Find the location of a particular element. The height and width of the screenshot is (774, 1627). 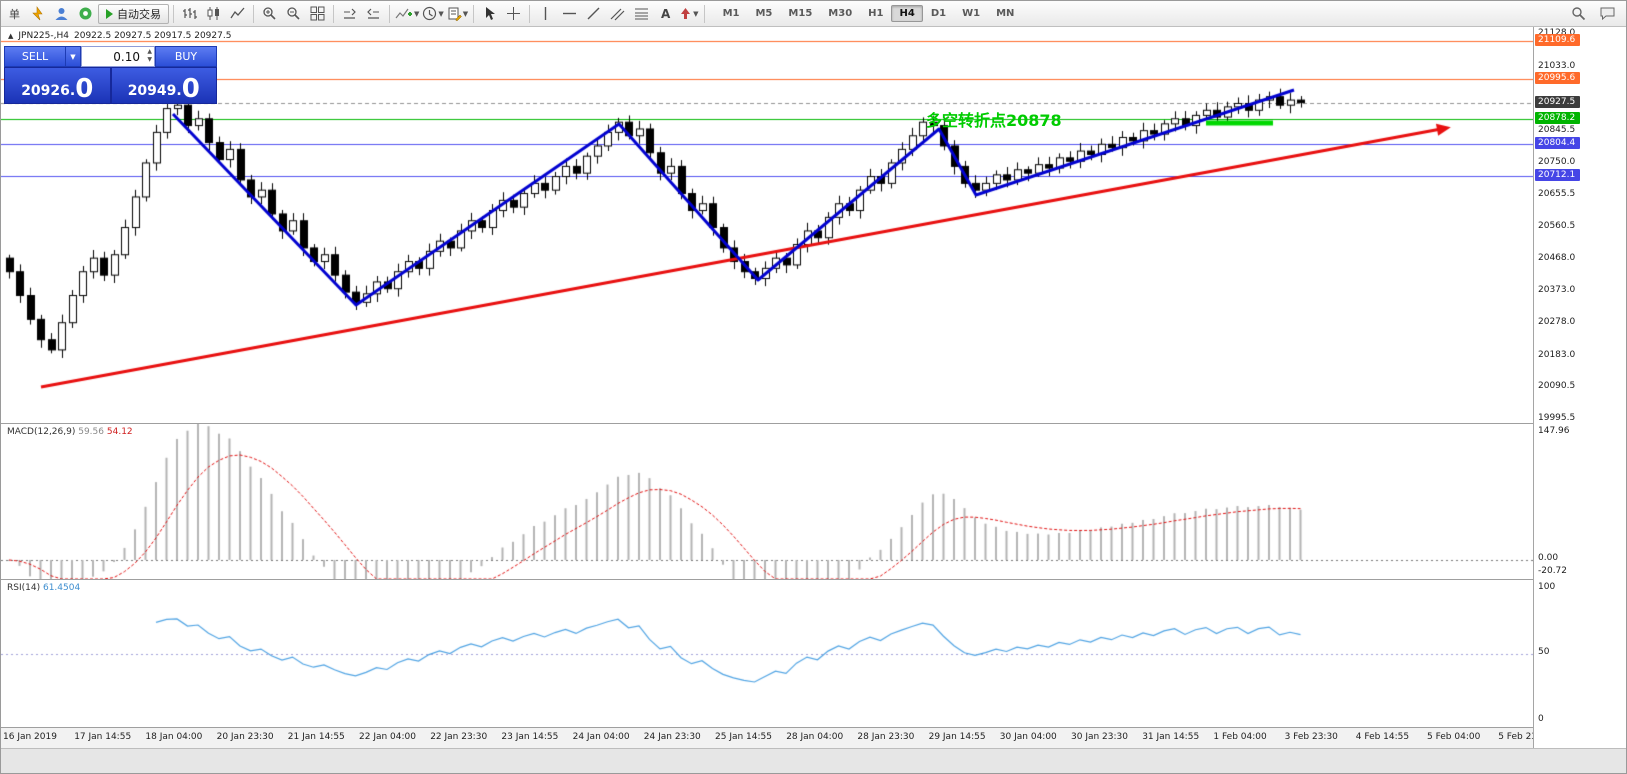

autotrading-label: 自动交易 is located at coordinates (139, 14).